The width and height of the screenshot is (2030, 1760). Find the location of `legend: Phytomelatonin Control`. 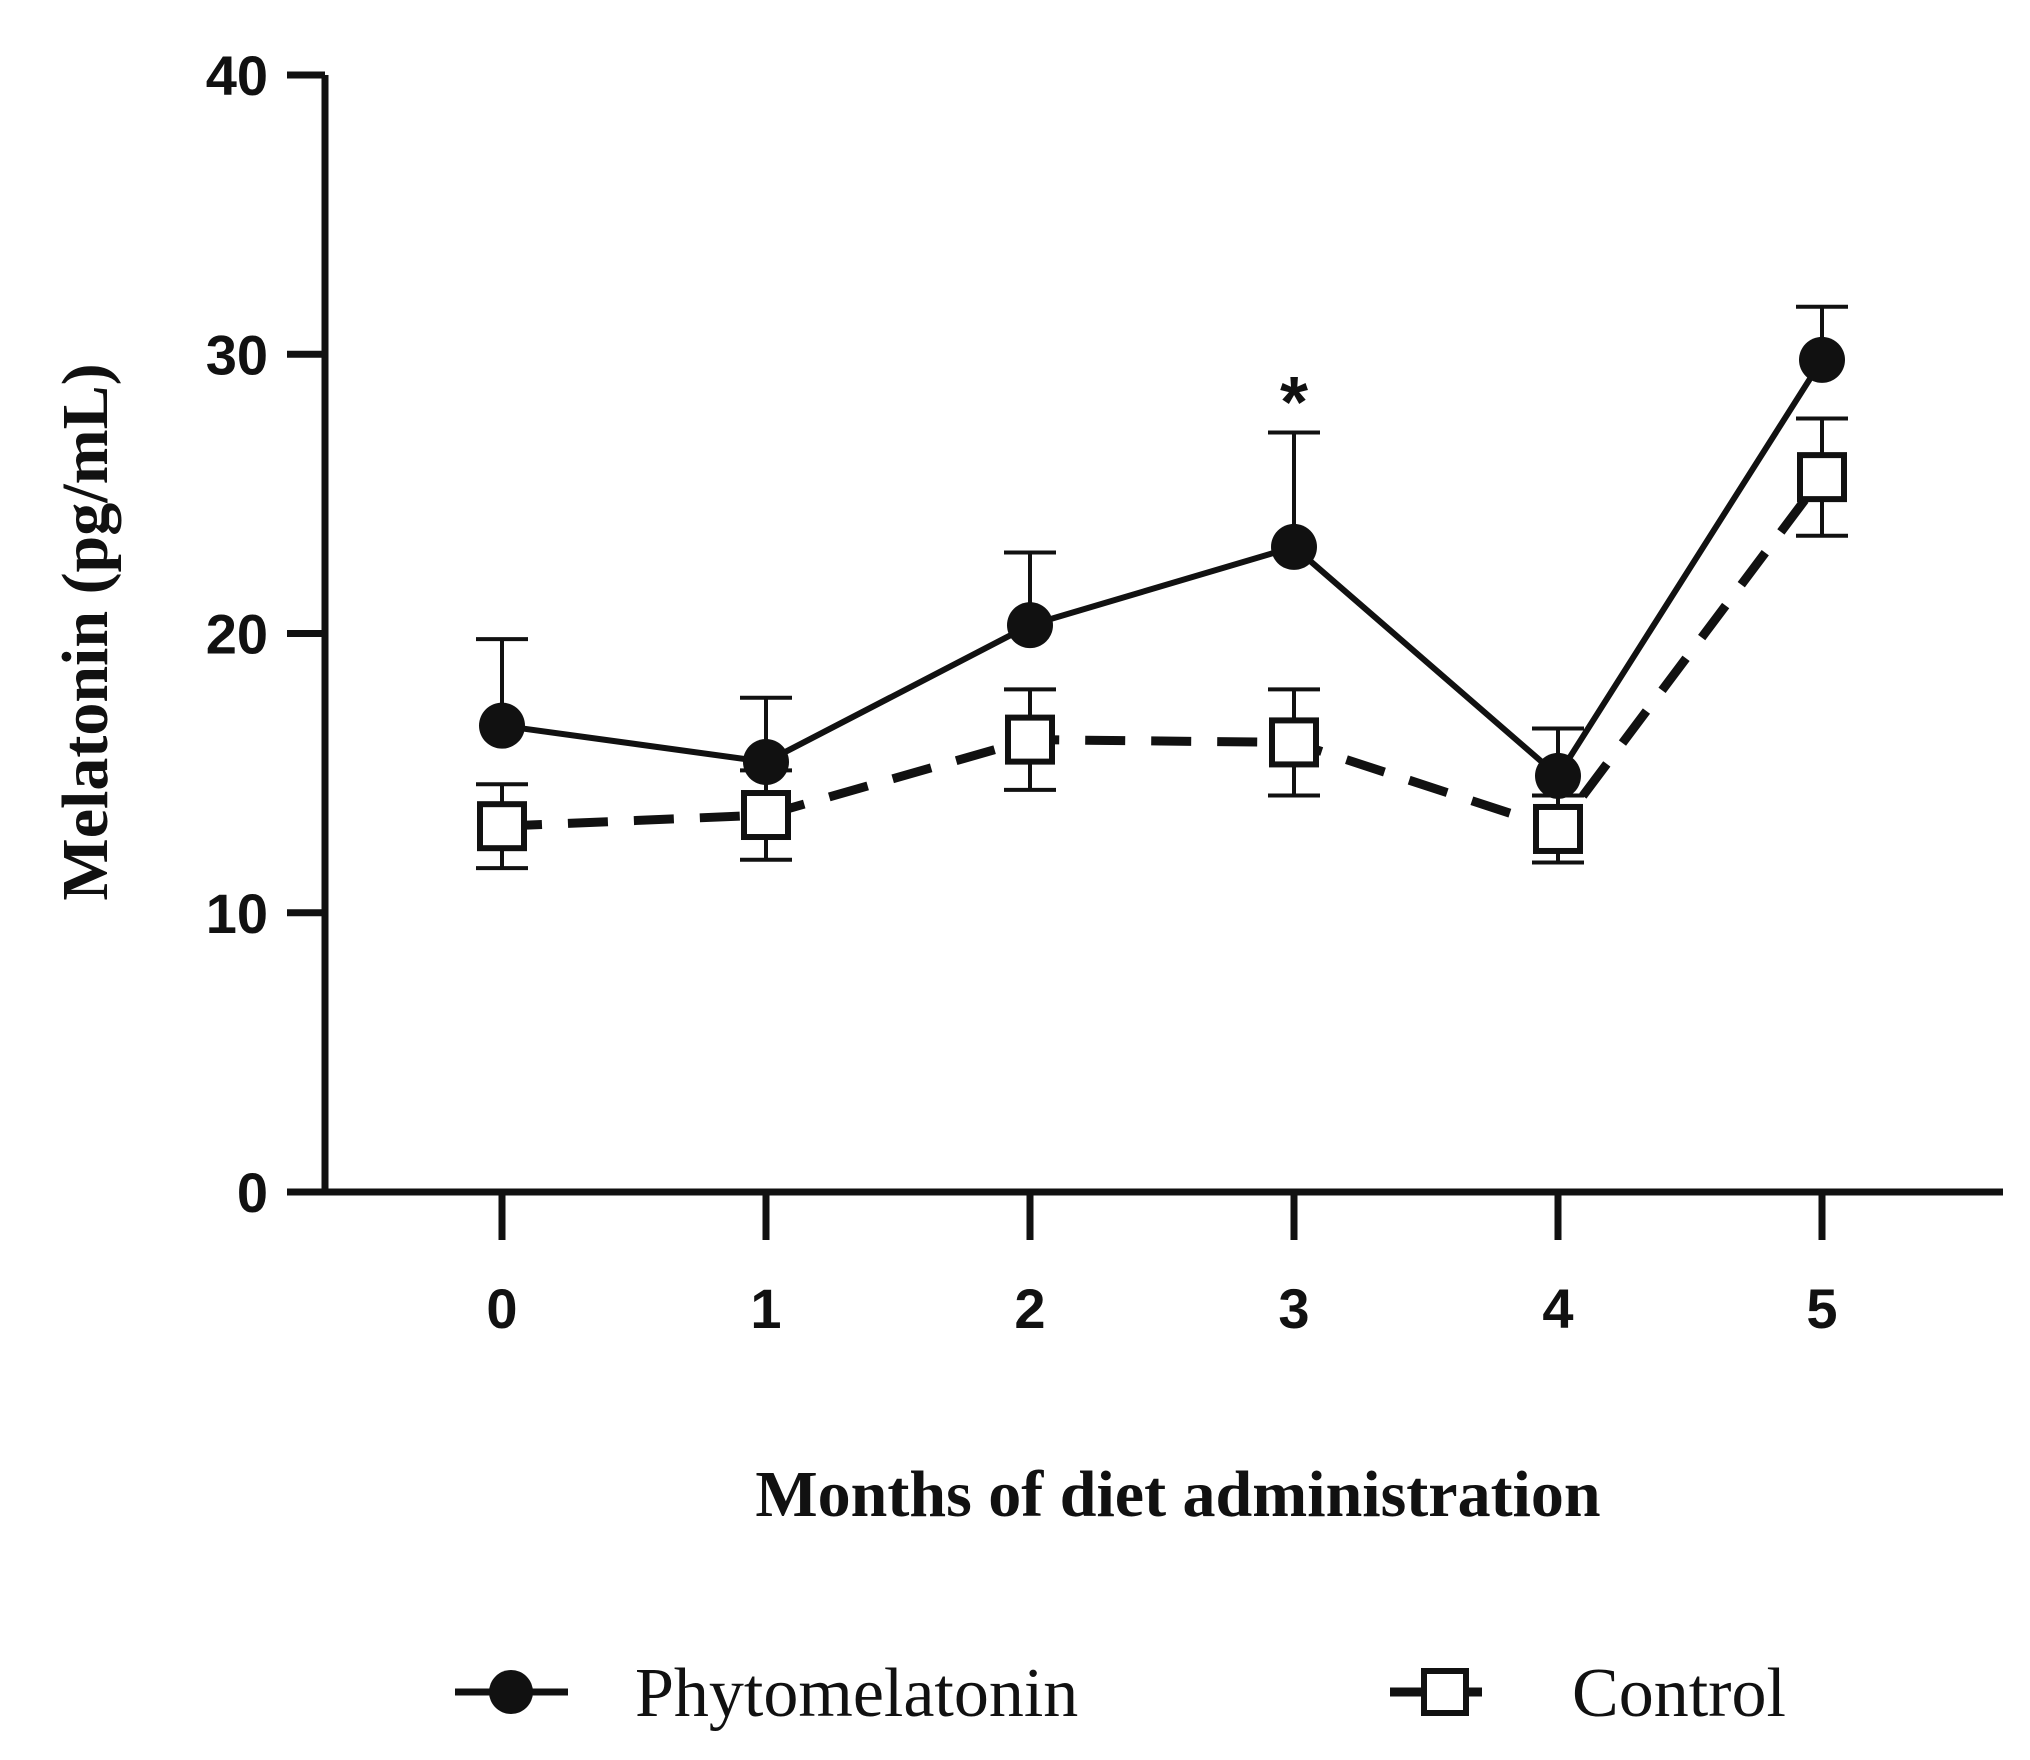

legend: Phytomelatonin Control is located at coordinates (1120, 1693).